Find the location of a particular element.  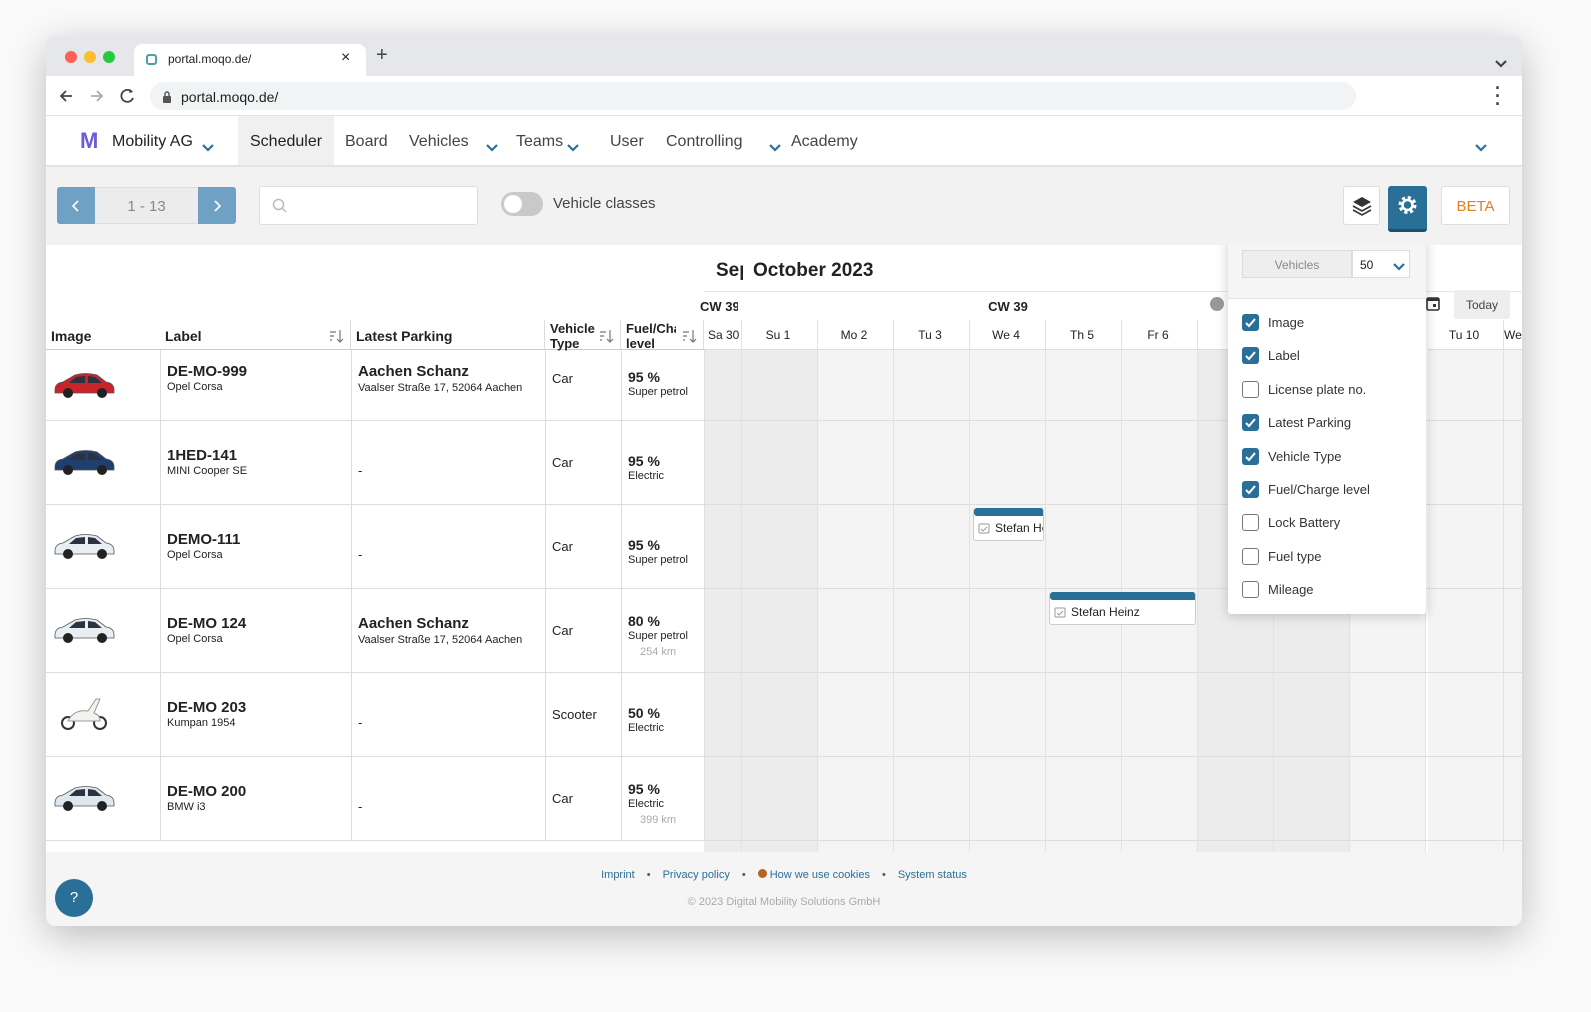

zoom-out is located at coordinates (1217, 304).